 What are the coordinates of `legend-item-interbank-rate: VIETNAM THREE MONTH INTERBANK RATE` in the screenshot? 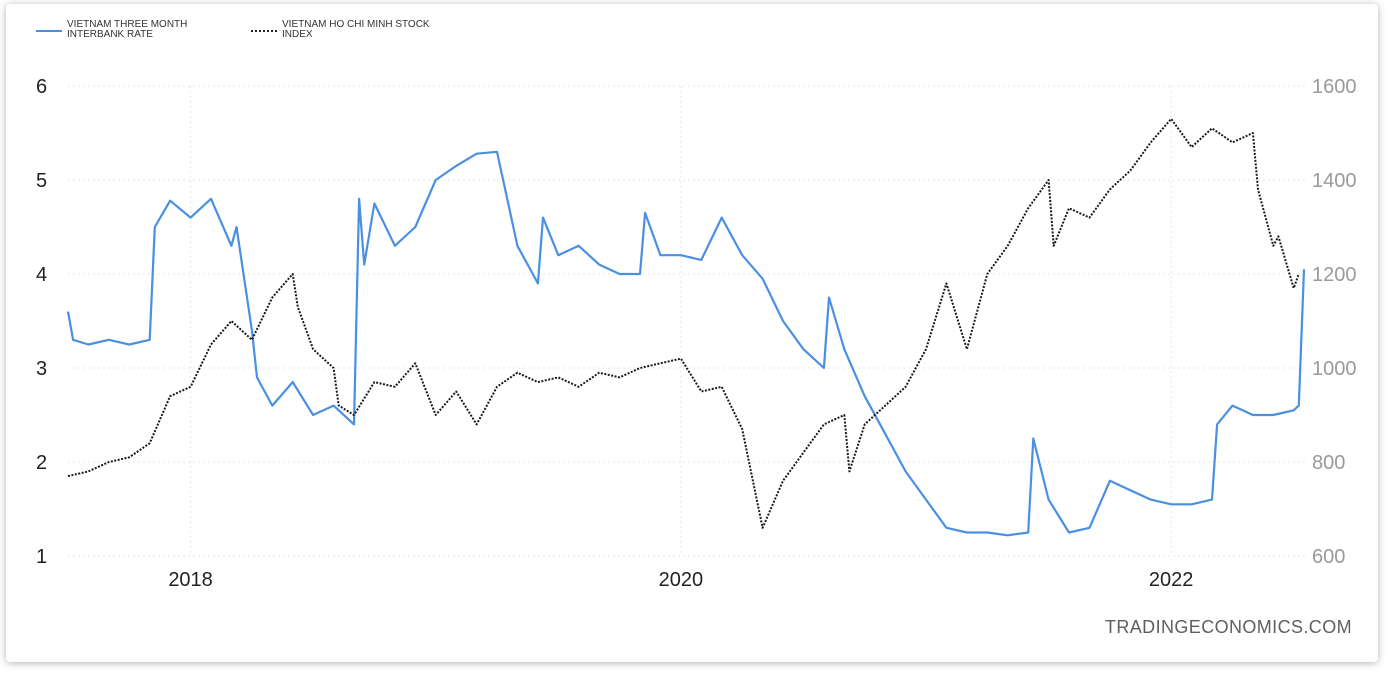 It's located at (136, 33).